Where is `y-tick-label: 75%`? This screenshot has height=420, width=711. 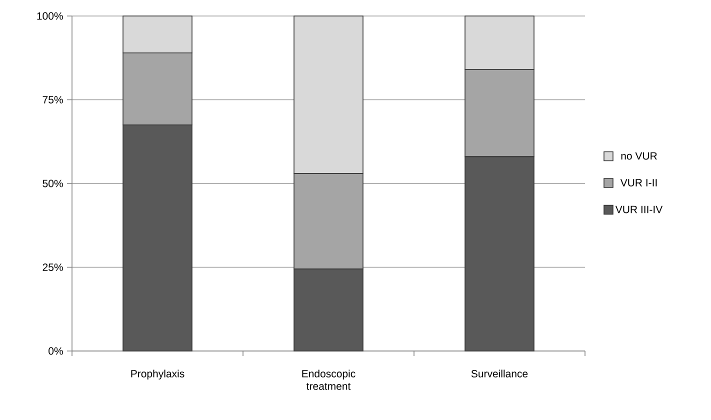 y-tick-label: 75% is located at coordinates (52, 100).